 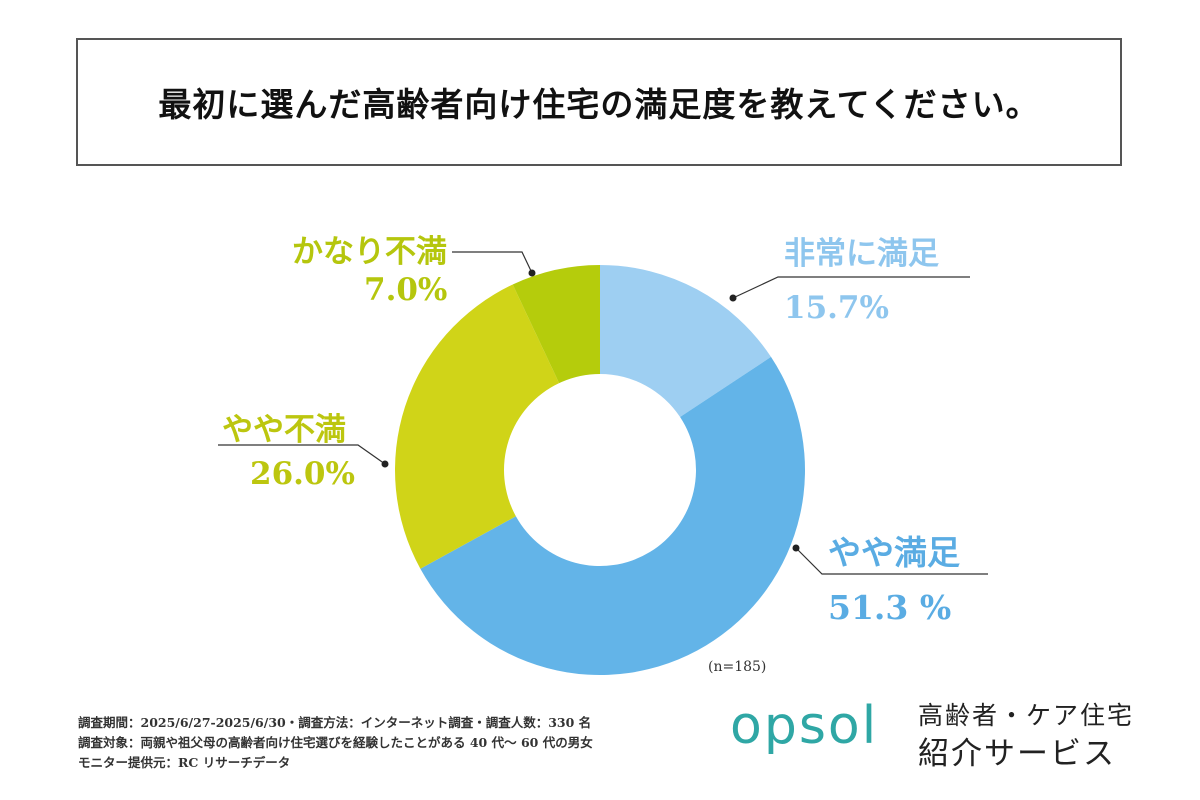 What do you see at coordinates (851, 287) in the screenshot?
I see `leader-very-satisfied` at bounding box center [851, 287].